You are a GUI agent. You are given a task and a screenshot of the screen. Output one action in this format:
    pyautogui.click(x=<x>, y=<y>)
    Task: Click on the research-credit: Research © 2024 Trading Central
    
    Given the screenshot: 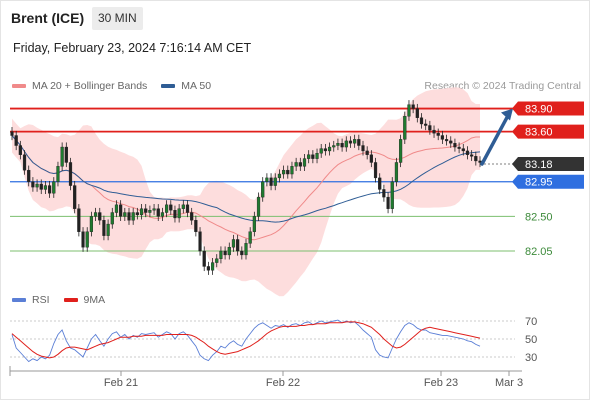 What is the action you would take?
    pyautogui.click(x=502, y=86)
    